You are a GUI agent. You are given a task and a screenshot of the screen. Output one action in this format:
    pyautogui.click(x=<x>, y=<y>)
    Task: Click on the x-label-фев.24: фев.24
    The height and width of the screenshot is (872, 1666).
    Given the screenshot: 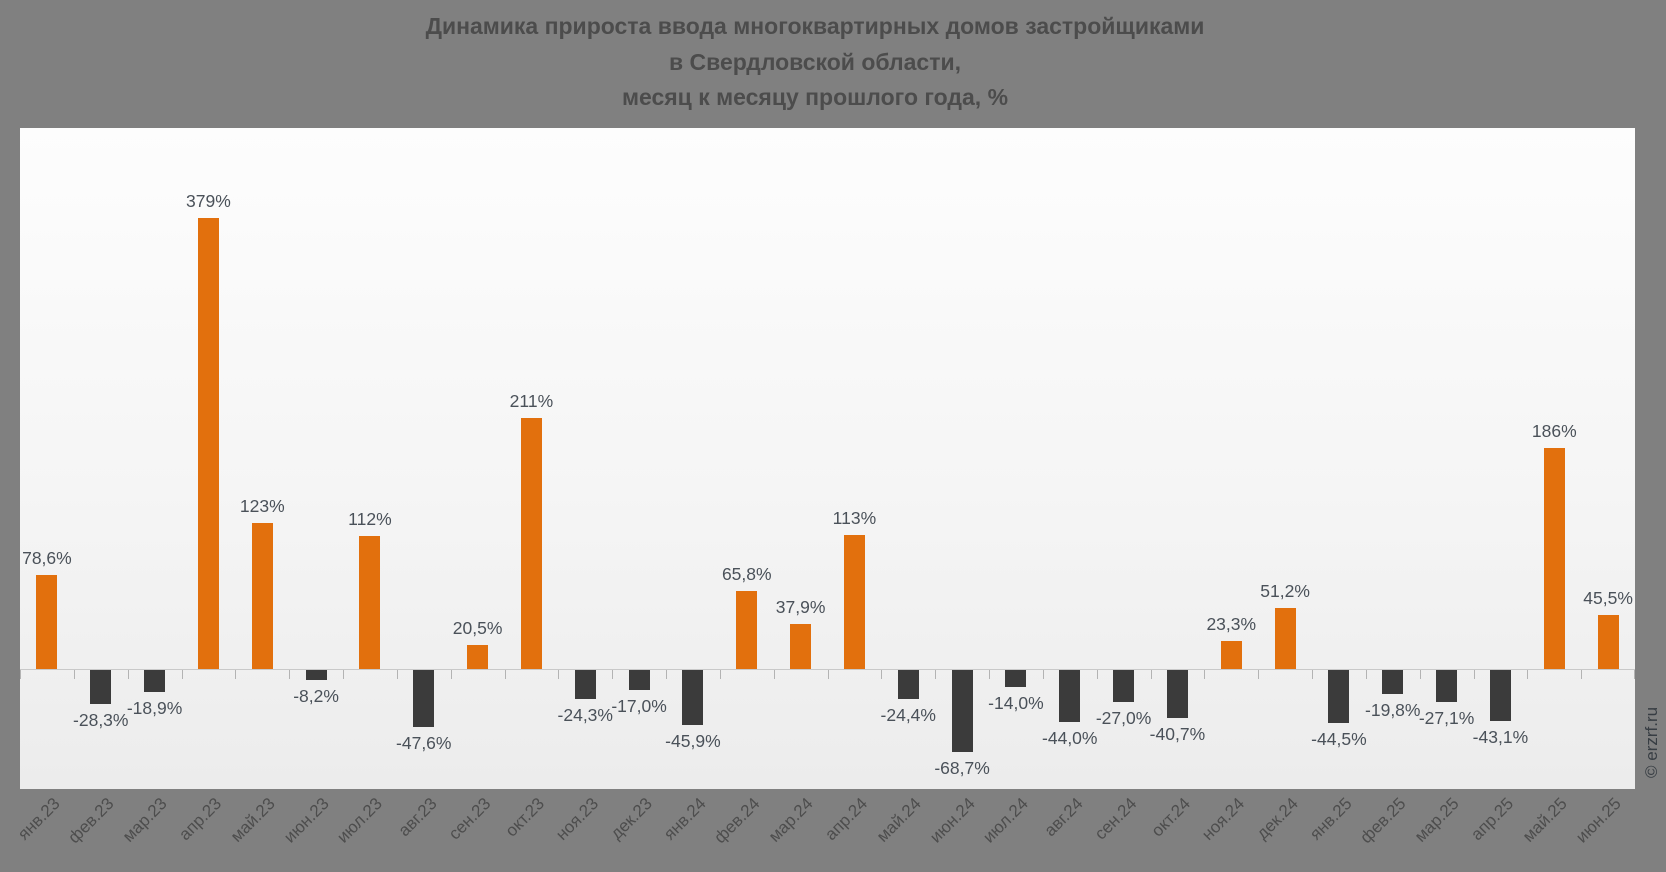 What is the action you would take?
    pyautogui.click(x=737, y=821)
    